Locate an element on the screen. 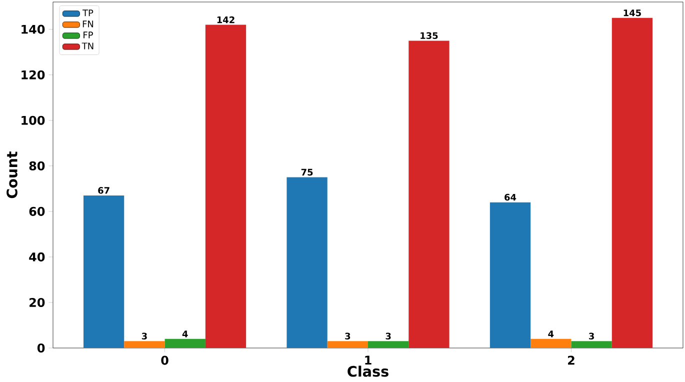 The image size is (685, 382). legend-label: TN is located at coordinates (88, 46).